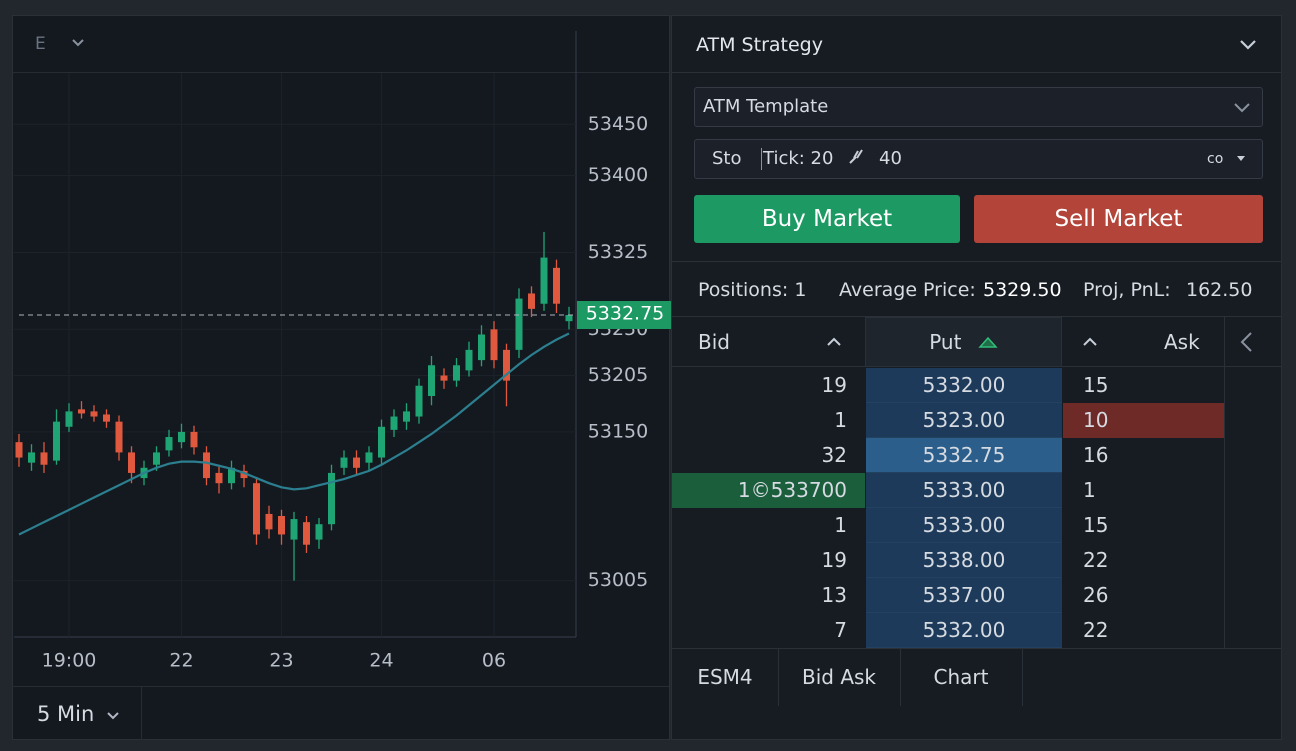 This screenshot has width=1296, height=751. What do you see at coordinates (181, 661) in the screenshot?
I see `x-tick-label: 22` at bounding box center [181, 661].